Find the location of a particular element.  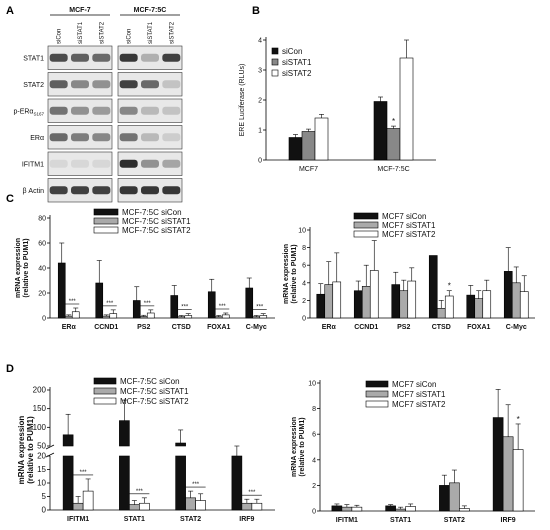

legend-entry: MCF7 siCon is located at coordinates (404, 216).